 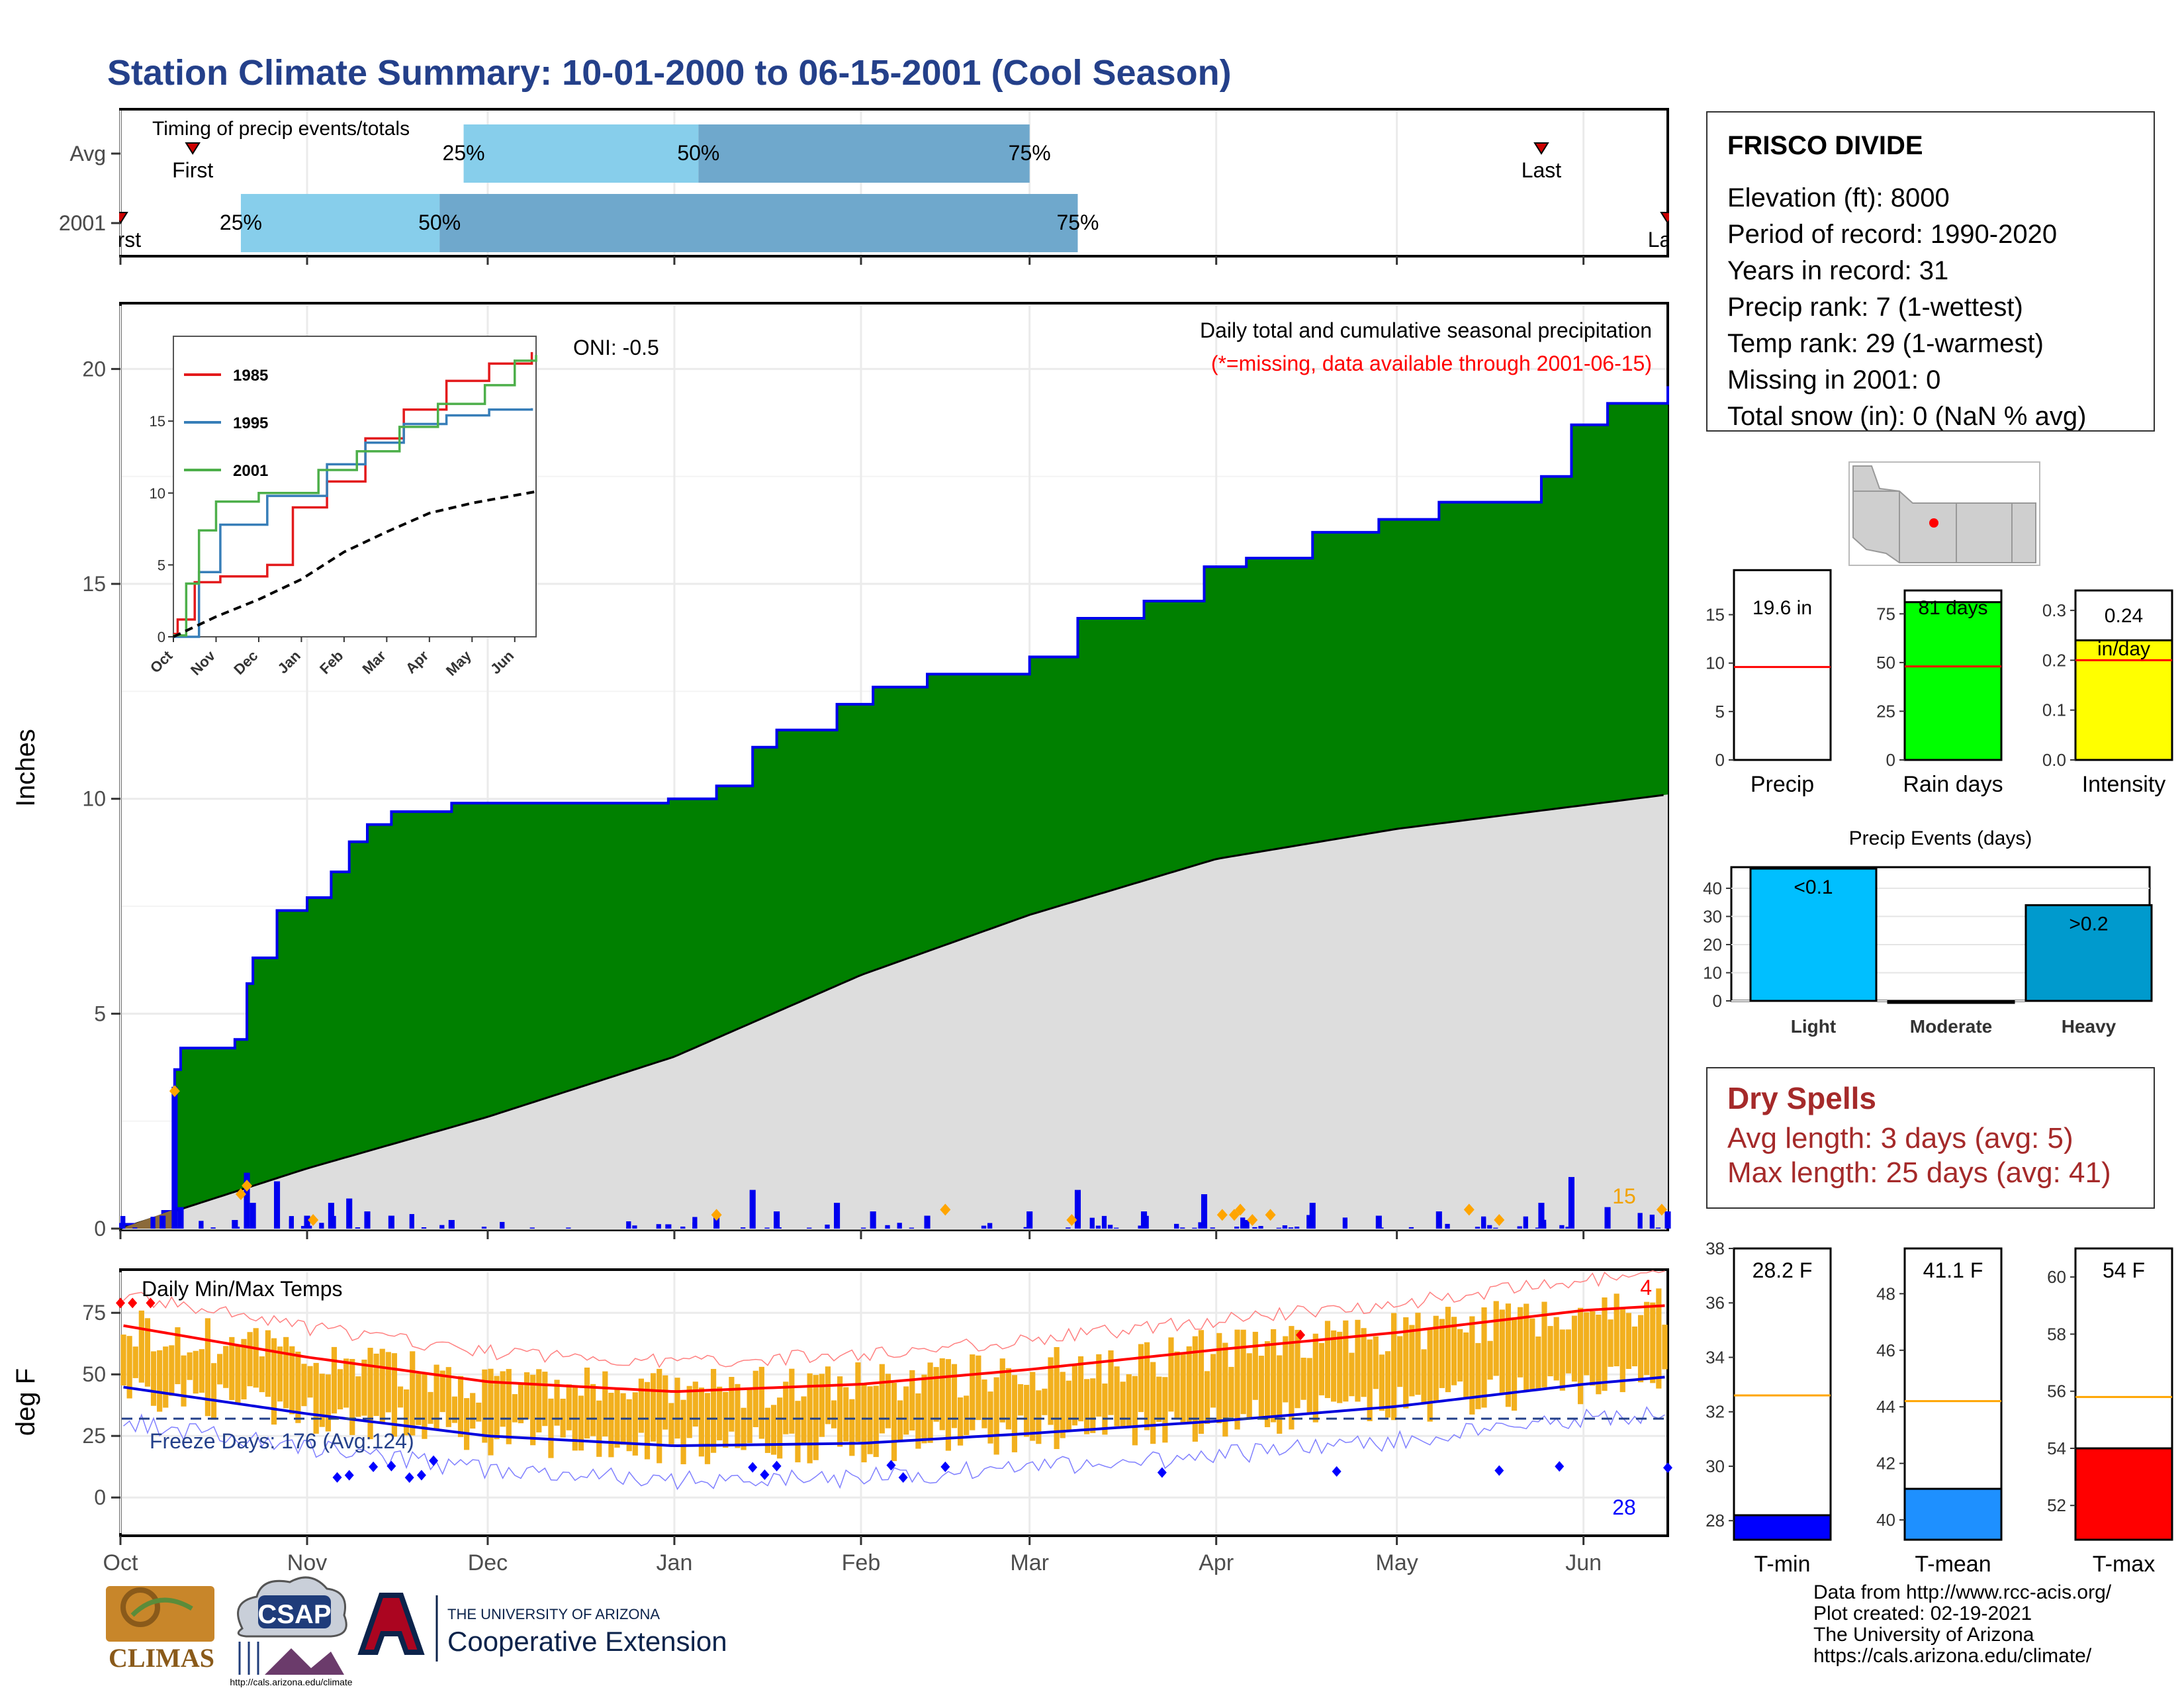 What do you see at coordinates (355, 496) in the screenshot?
I see `inset-series-2001` at bounding box center [355, 496].